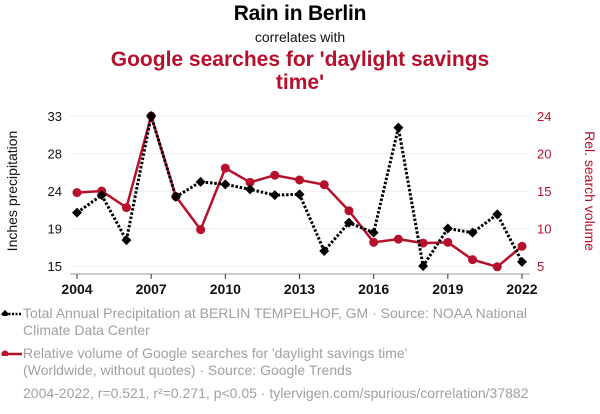  Describe the element at coordinates (151, 289) in the screenshot. I see `x-tick-label: 2007` at that location.